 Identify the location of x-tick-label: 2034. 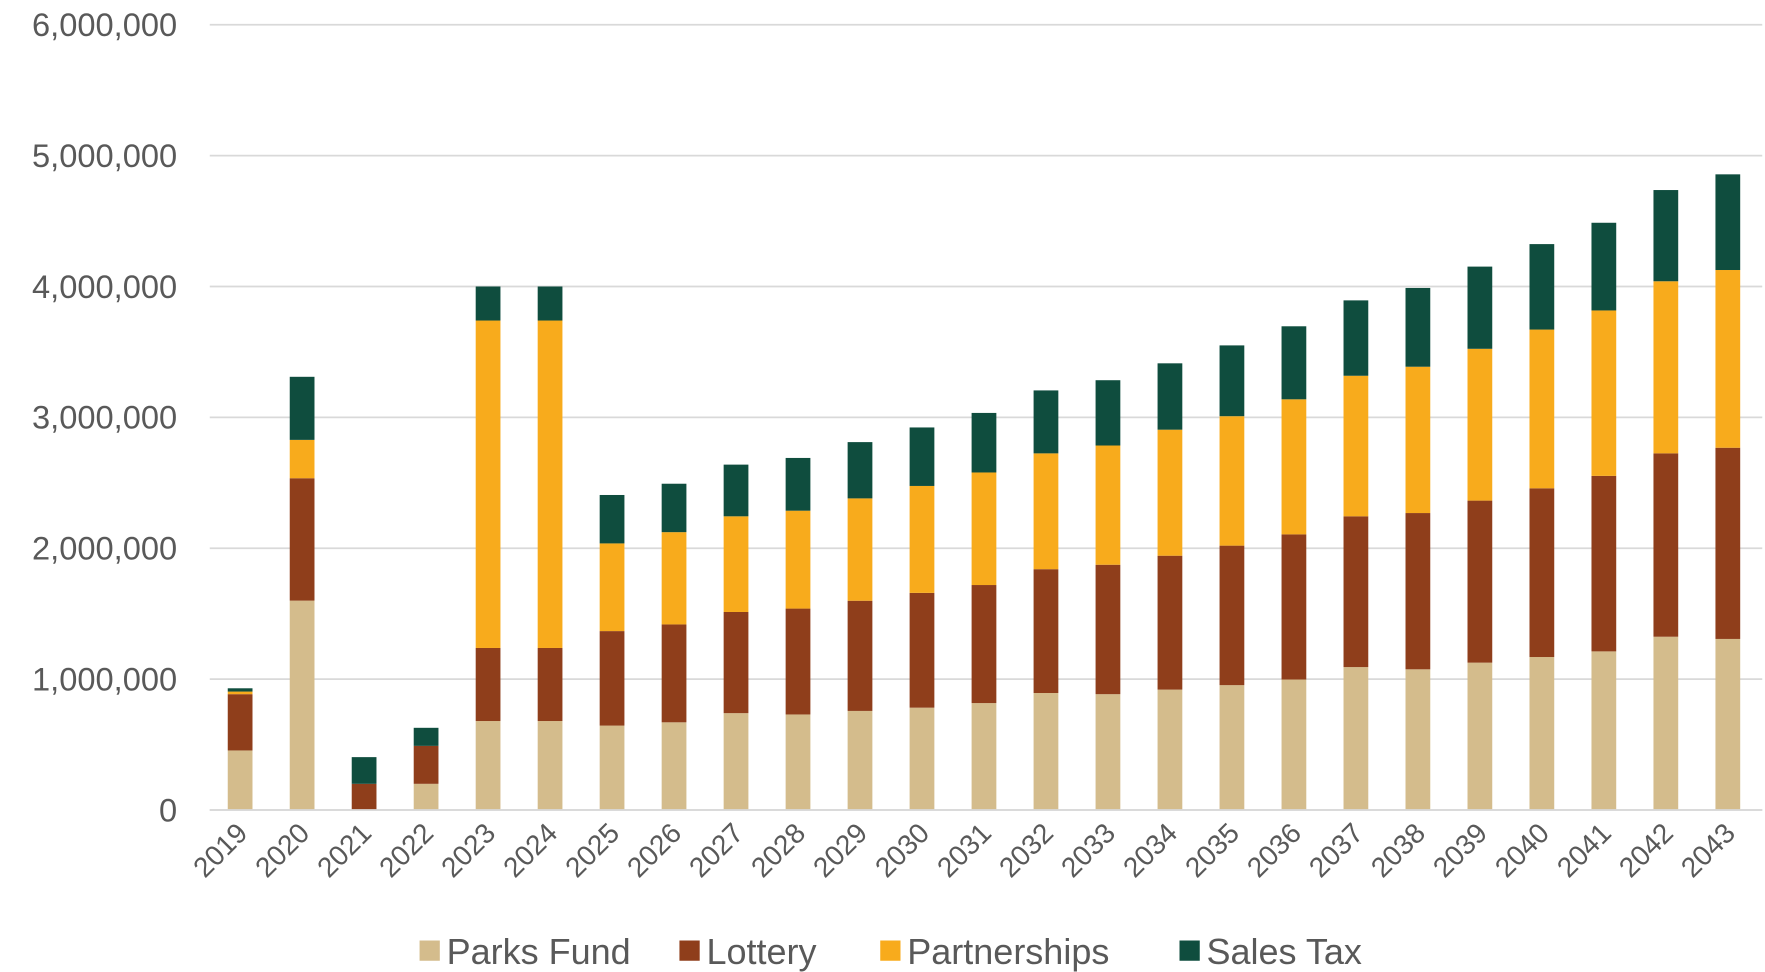
(1150, 850).